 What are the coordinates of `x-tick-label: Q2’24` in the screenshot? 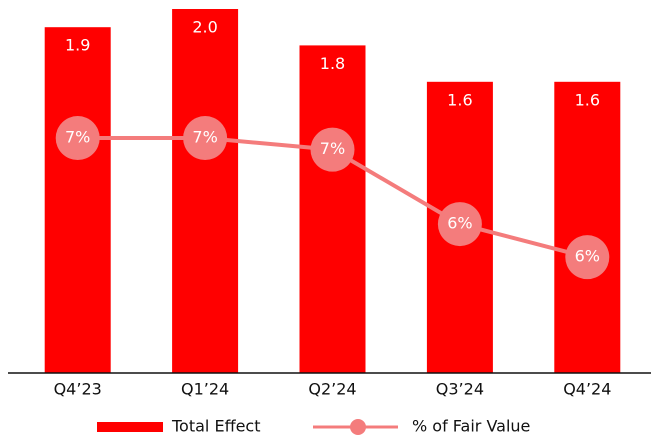 It's located at (332, 389).